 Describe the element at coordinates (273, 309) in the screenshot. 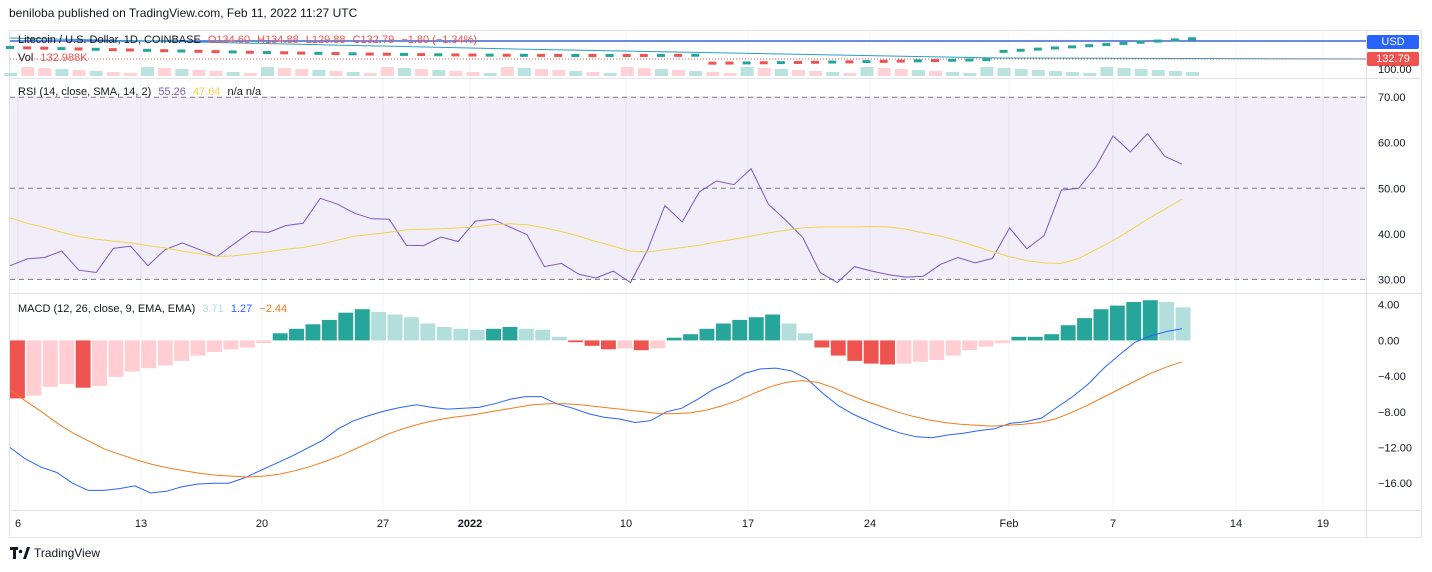

I see `macd-signal-value: −2.44` at that location.